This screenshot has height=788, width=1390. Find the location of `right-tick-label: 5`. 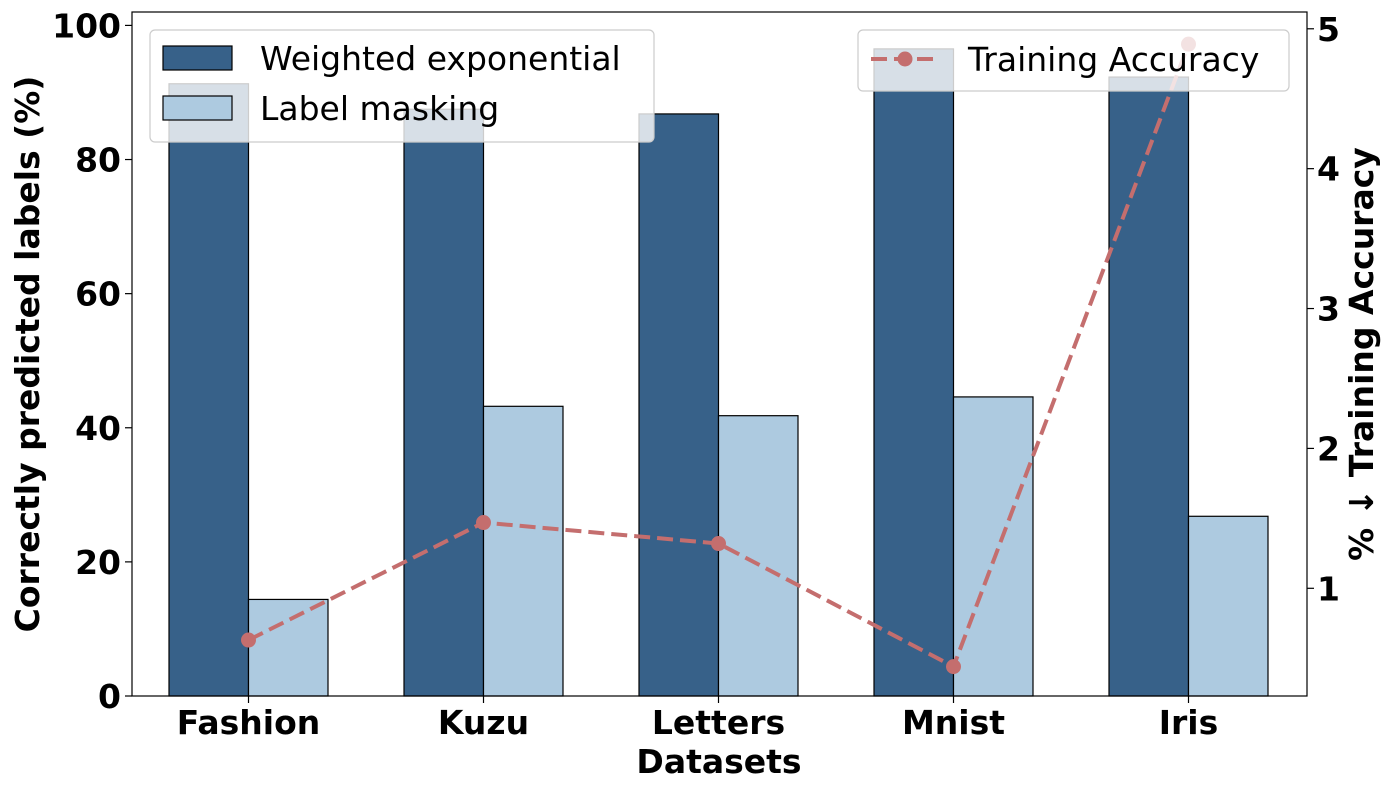

right-tick-label: 5 is located at coordinates (1328, 29).